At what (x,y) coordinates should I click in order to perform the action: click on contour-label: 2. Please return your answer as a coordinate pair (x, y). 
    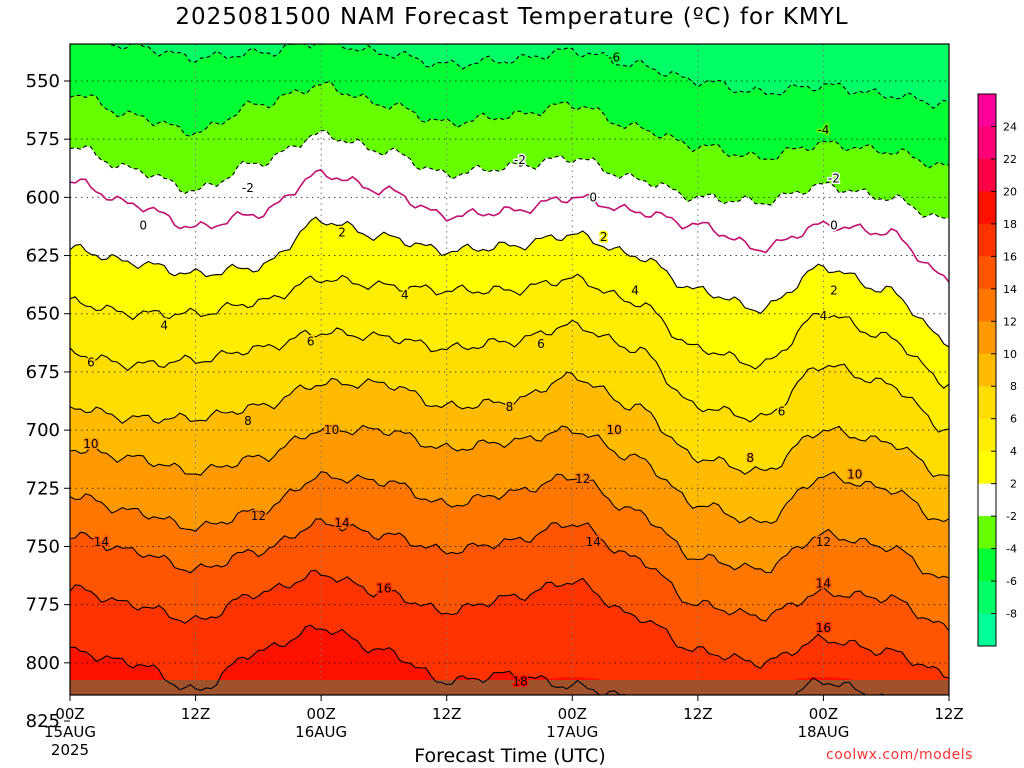
    Looking at the image, I should click on (834, 290).